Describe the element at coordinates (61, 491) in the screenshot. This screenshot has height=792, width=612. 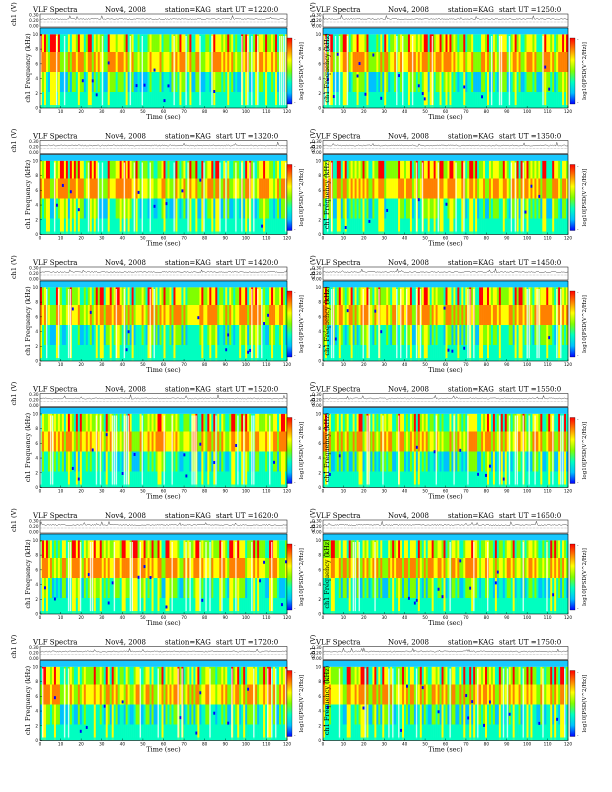
I see `x-tick-label: 10` at that location.